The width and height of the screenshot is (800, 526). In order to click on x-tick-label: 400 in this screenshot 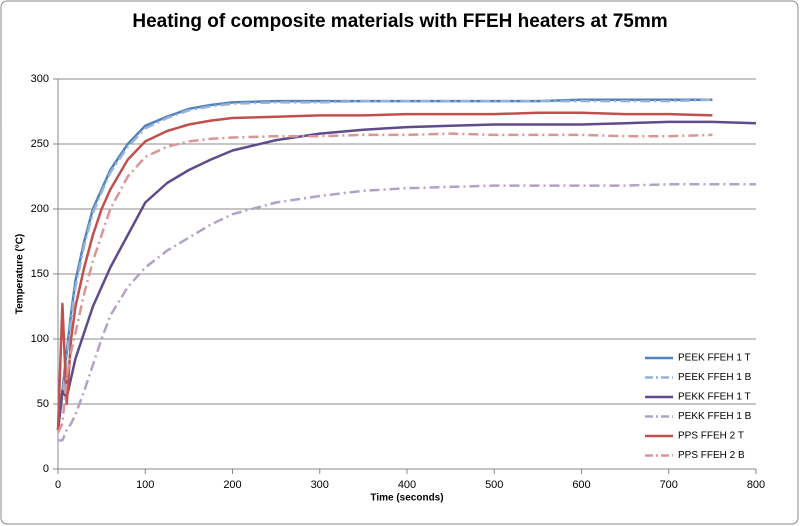, I will do `click(407, 485)`.